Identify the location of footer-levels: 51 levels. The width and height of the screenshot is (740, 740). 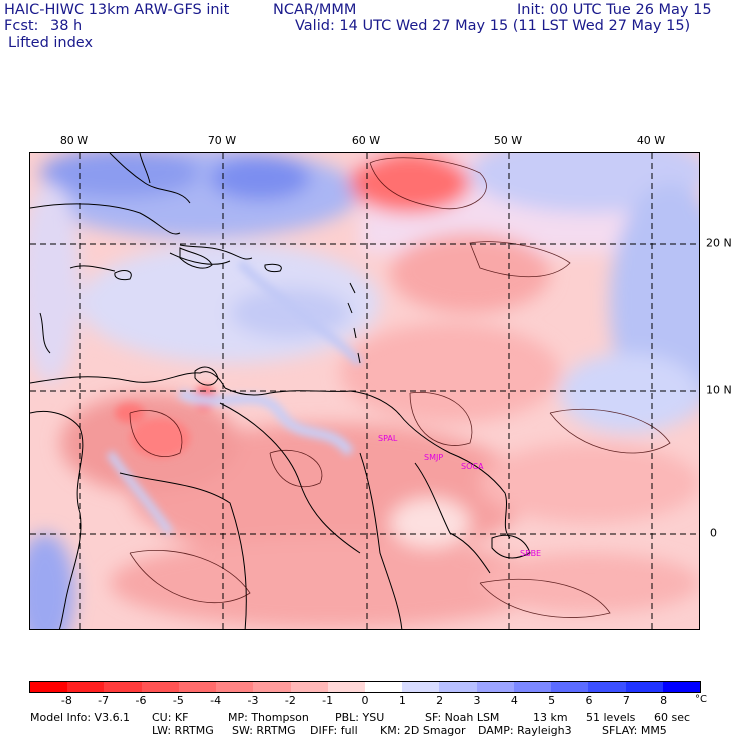
(611, 717).